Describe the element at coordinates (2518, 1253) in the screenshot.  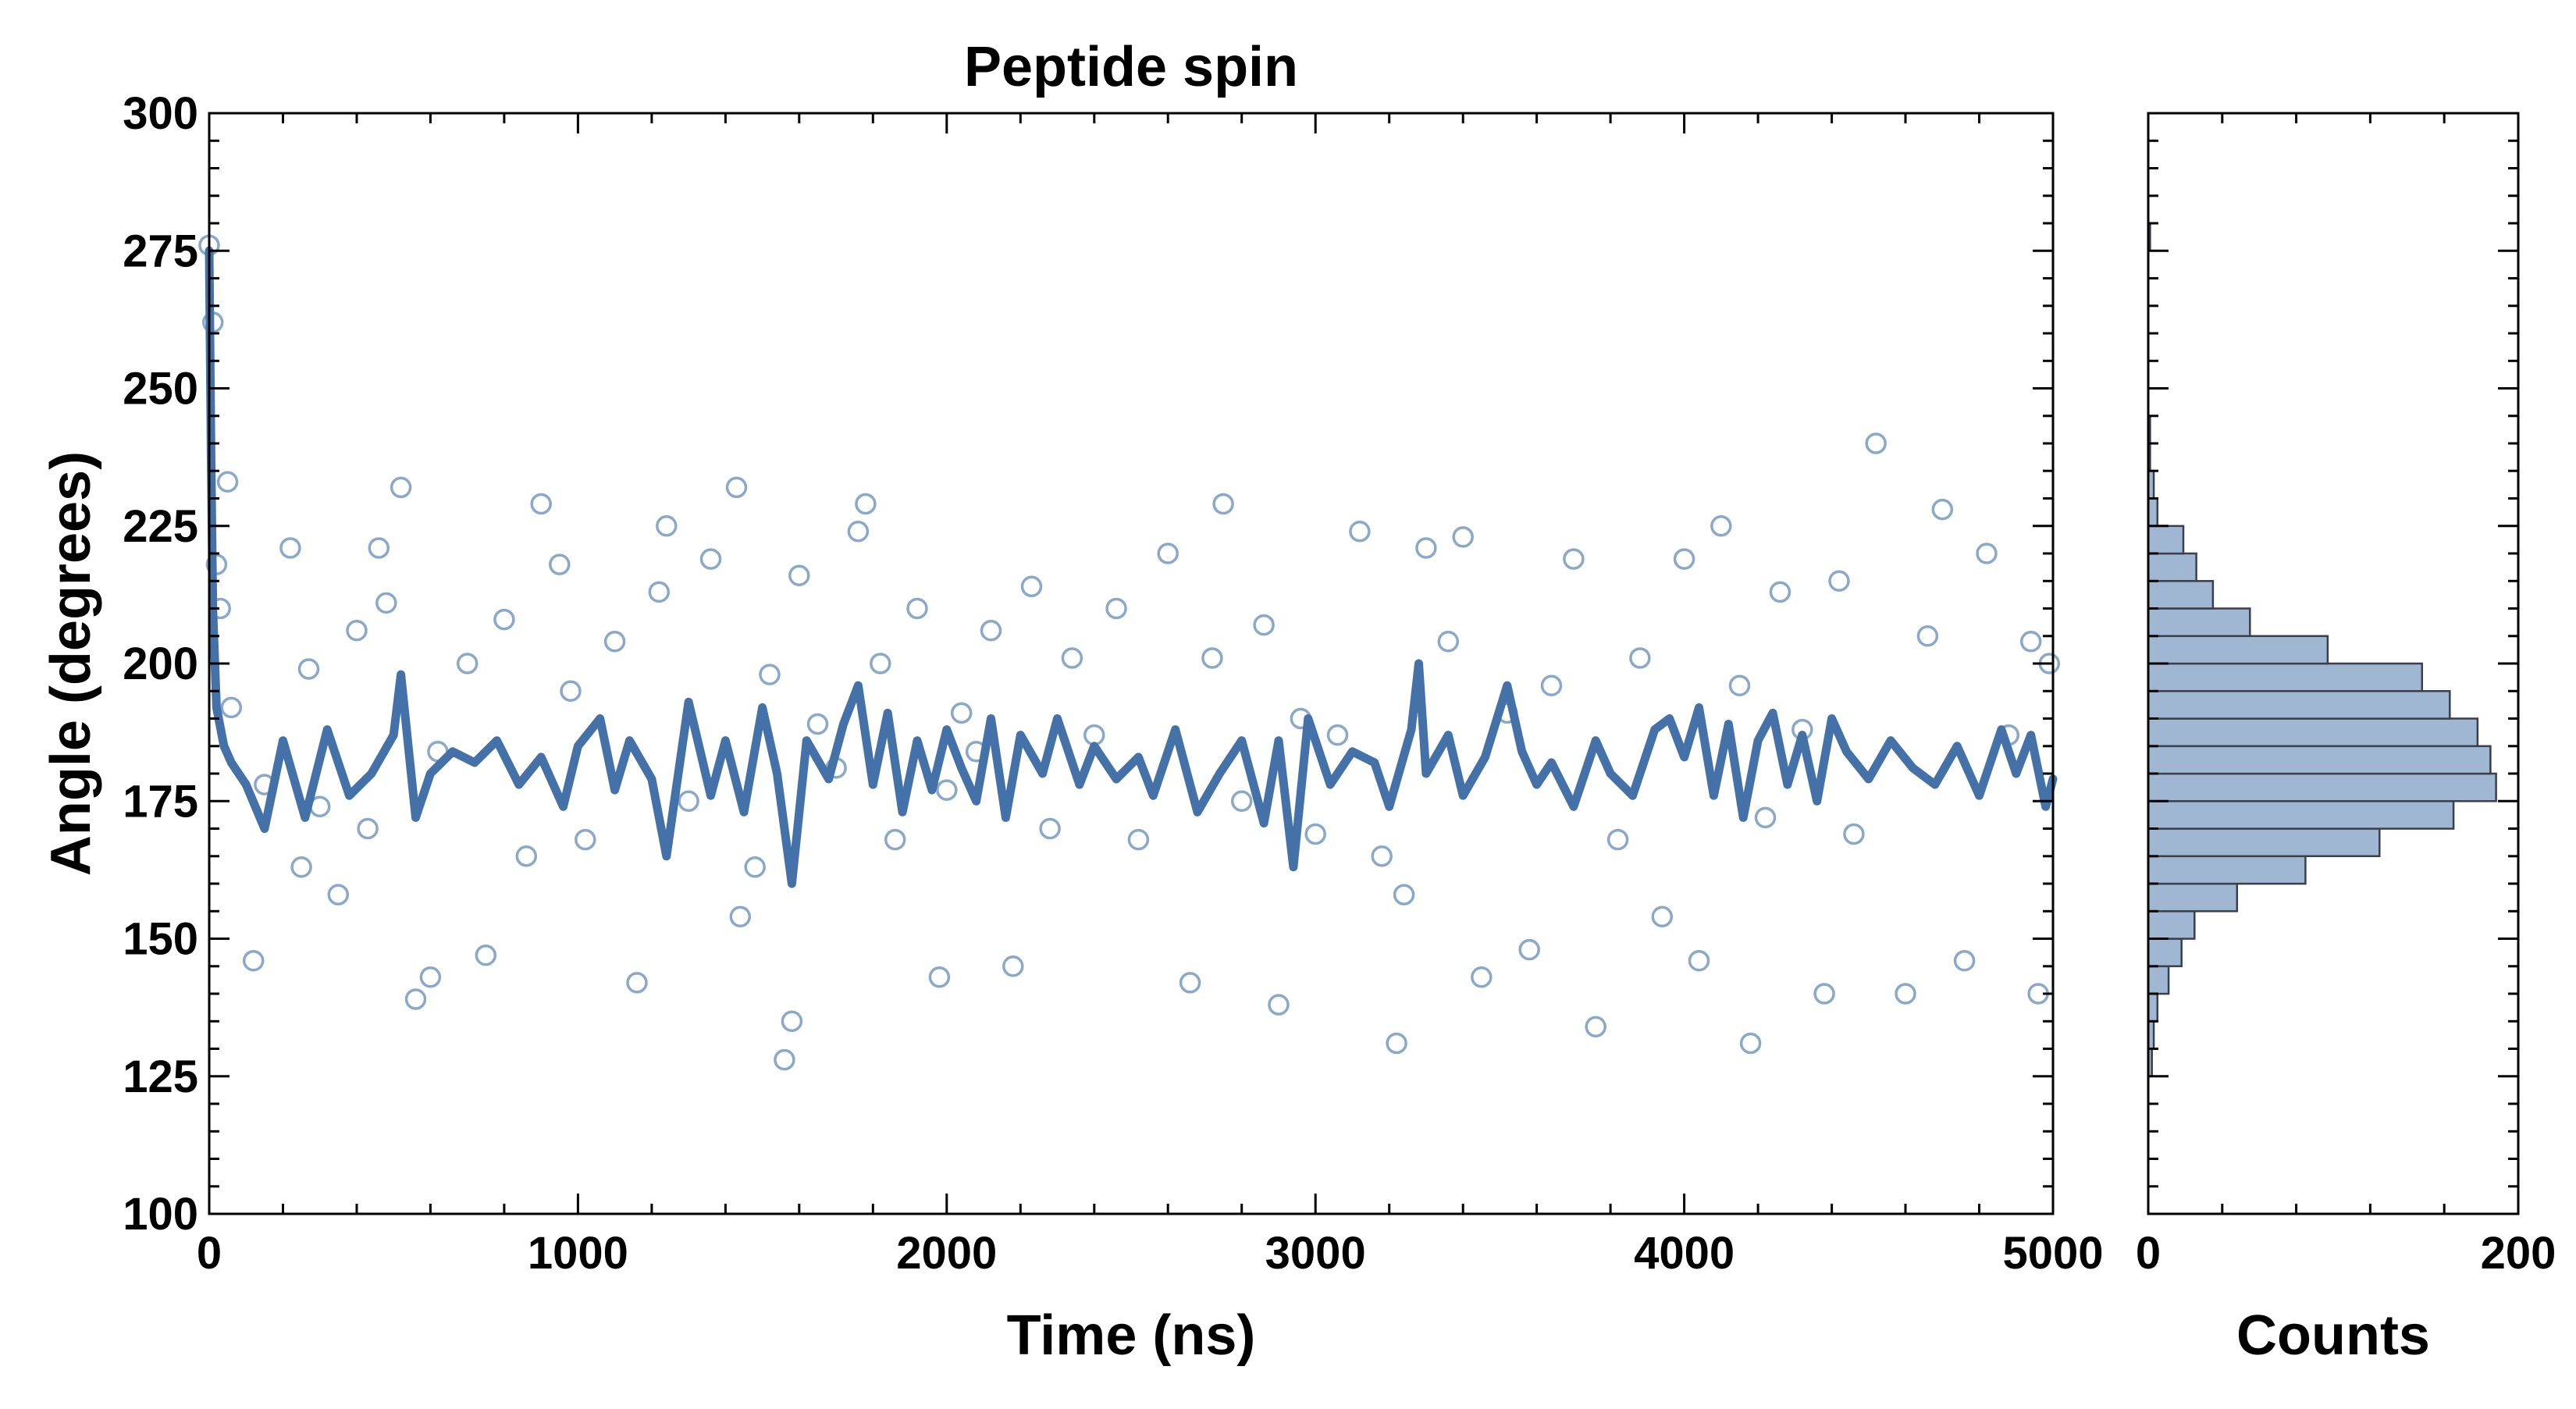
I see `hist-x-tick-label: 200` at that location.